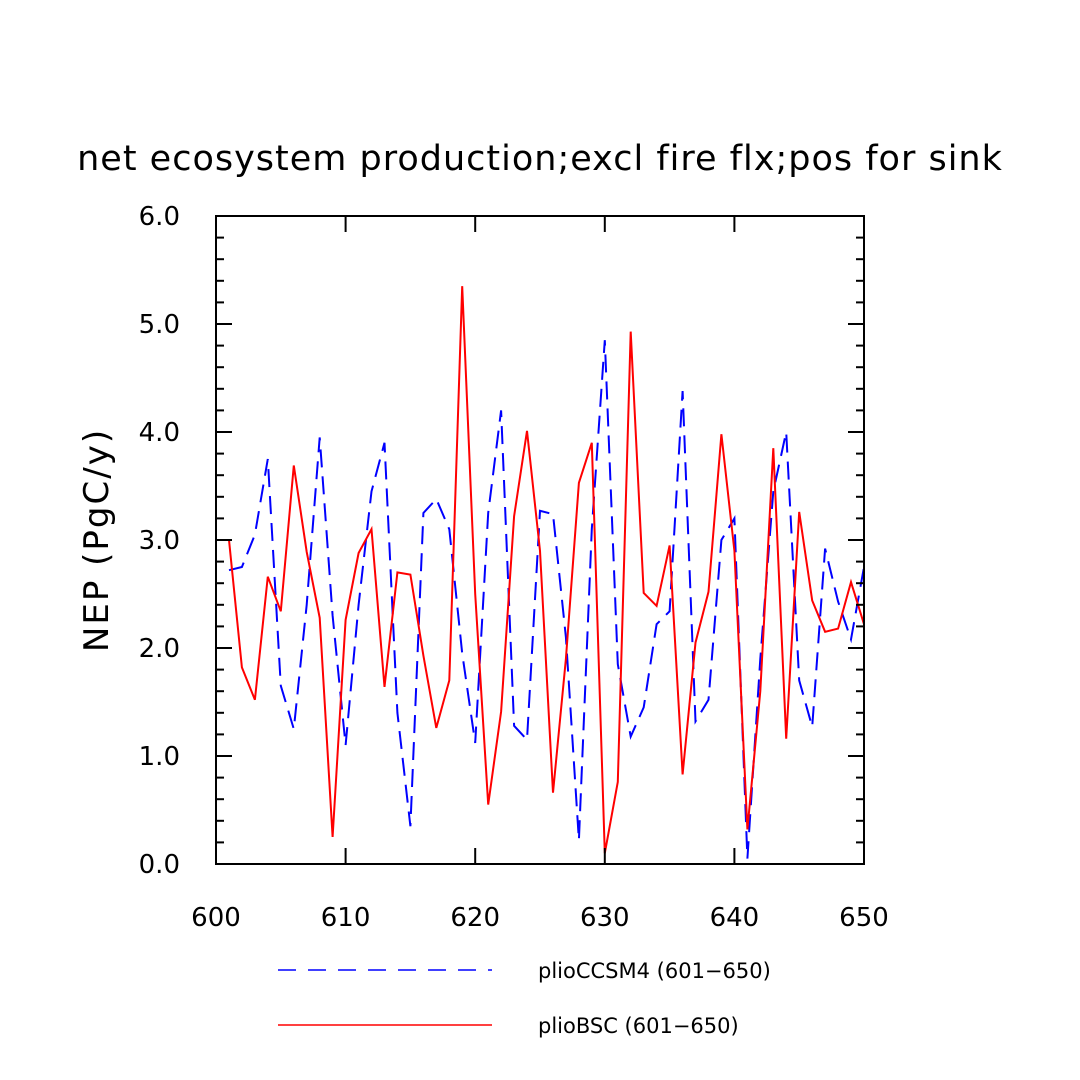 Image resolution: width=1080 pixels, height=1080 pixels. I want to click on y-tick-label: 5.0, so click(159, 325).